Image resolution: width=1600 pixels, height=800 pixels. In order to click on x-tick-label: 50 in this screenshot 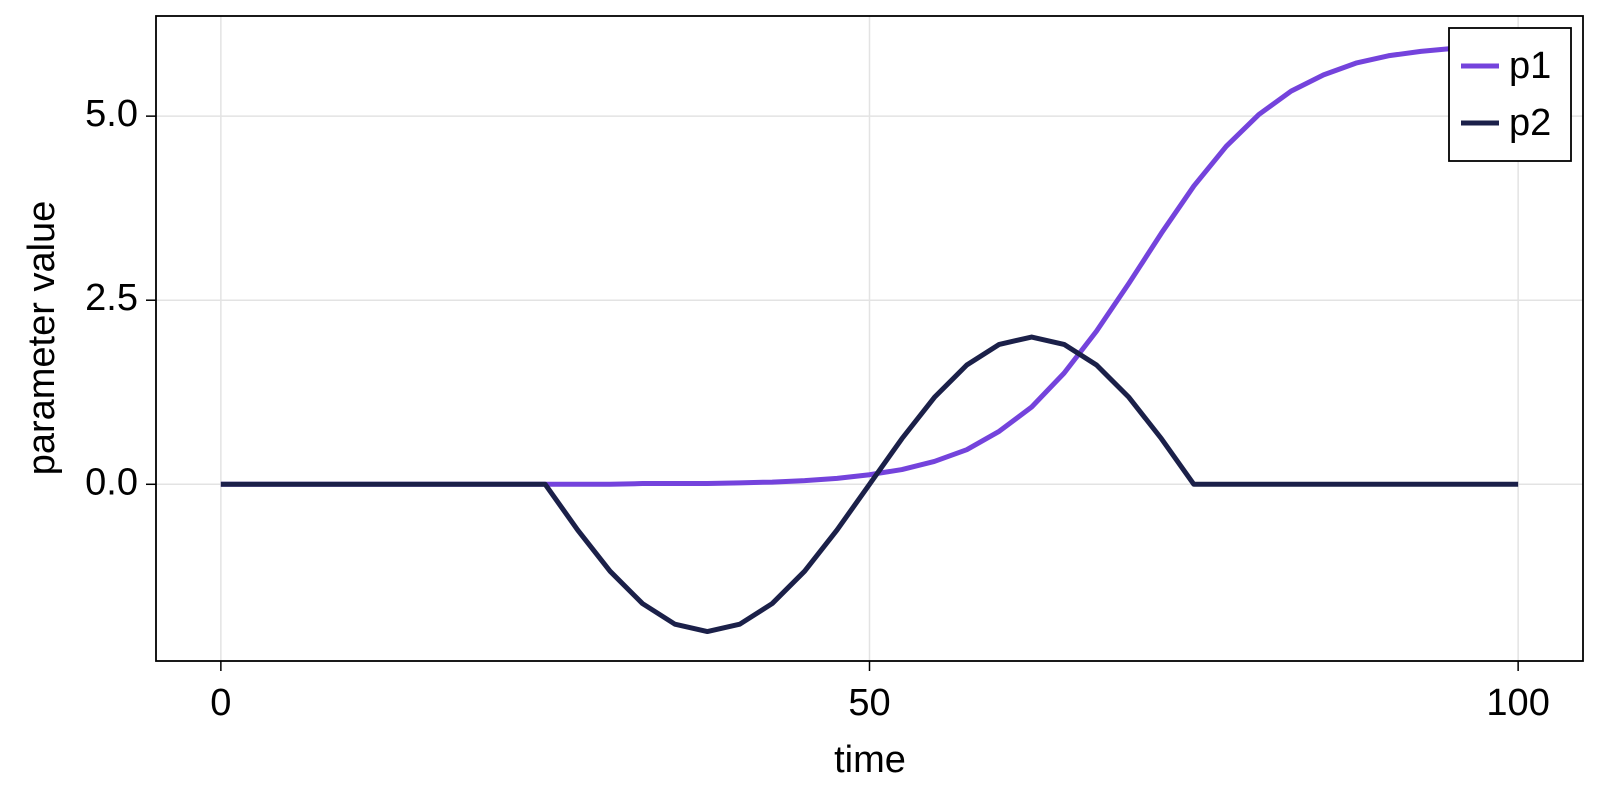, I will do `click(869, 703)`.